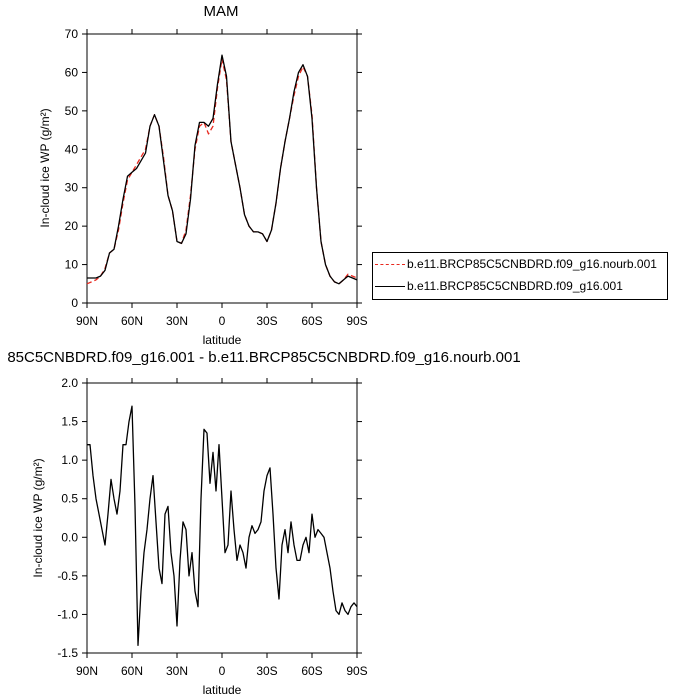 The image size is (700, 700). What do you see at coordinates (72, 72) in the screenshot?
I see `top-y-tick-label: 60` at bounding box center [72, 72].